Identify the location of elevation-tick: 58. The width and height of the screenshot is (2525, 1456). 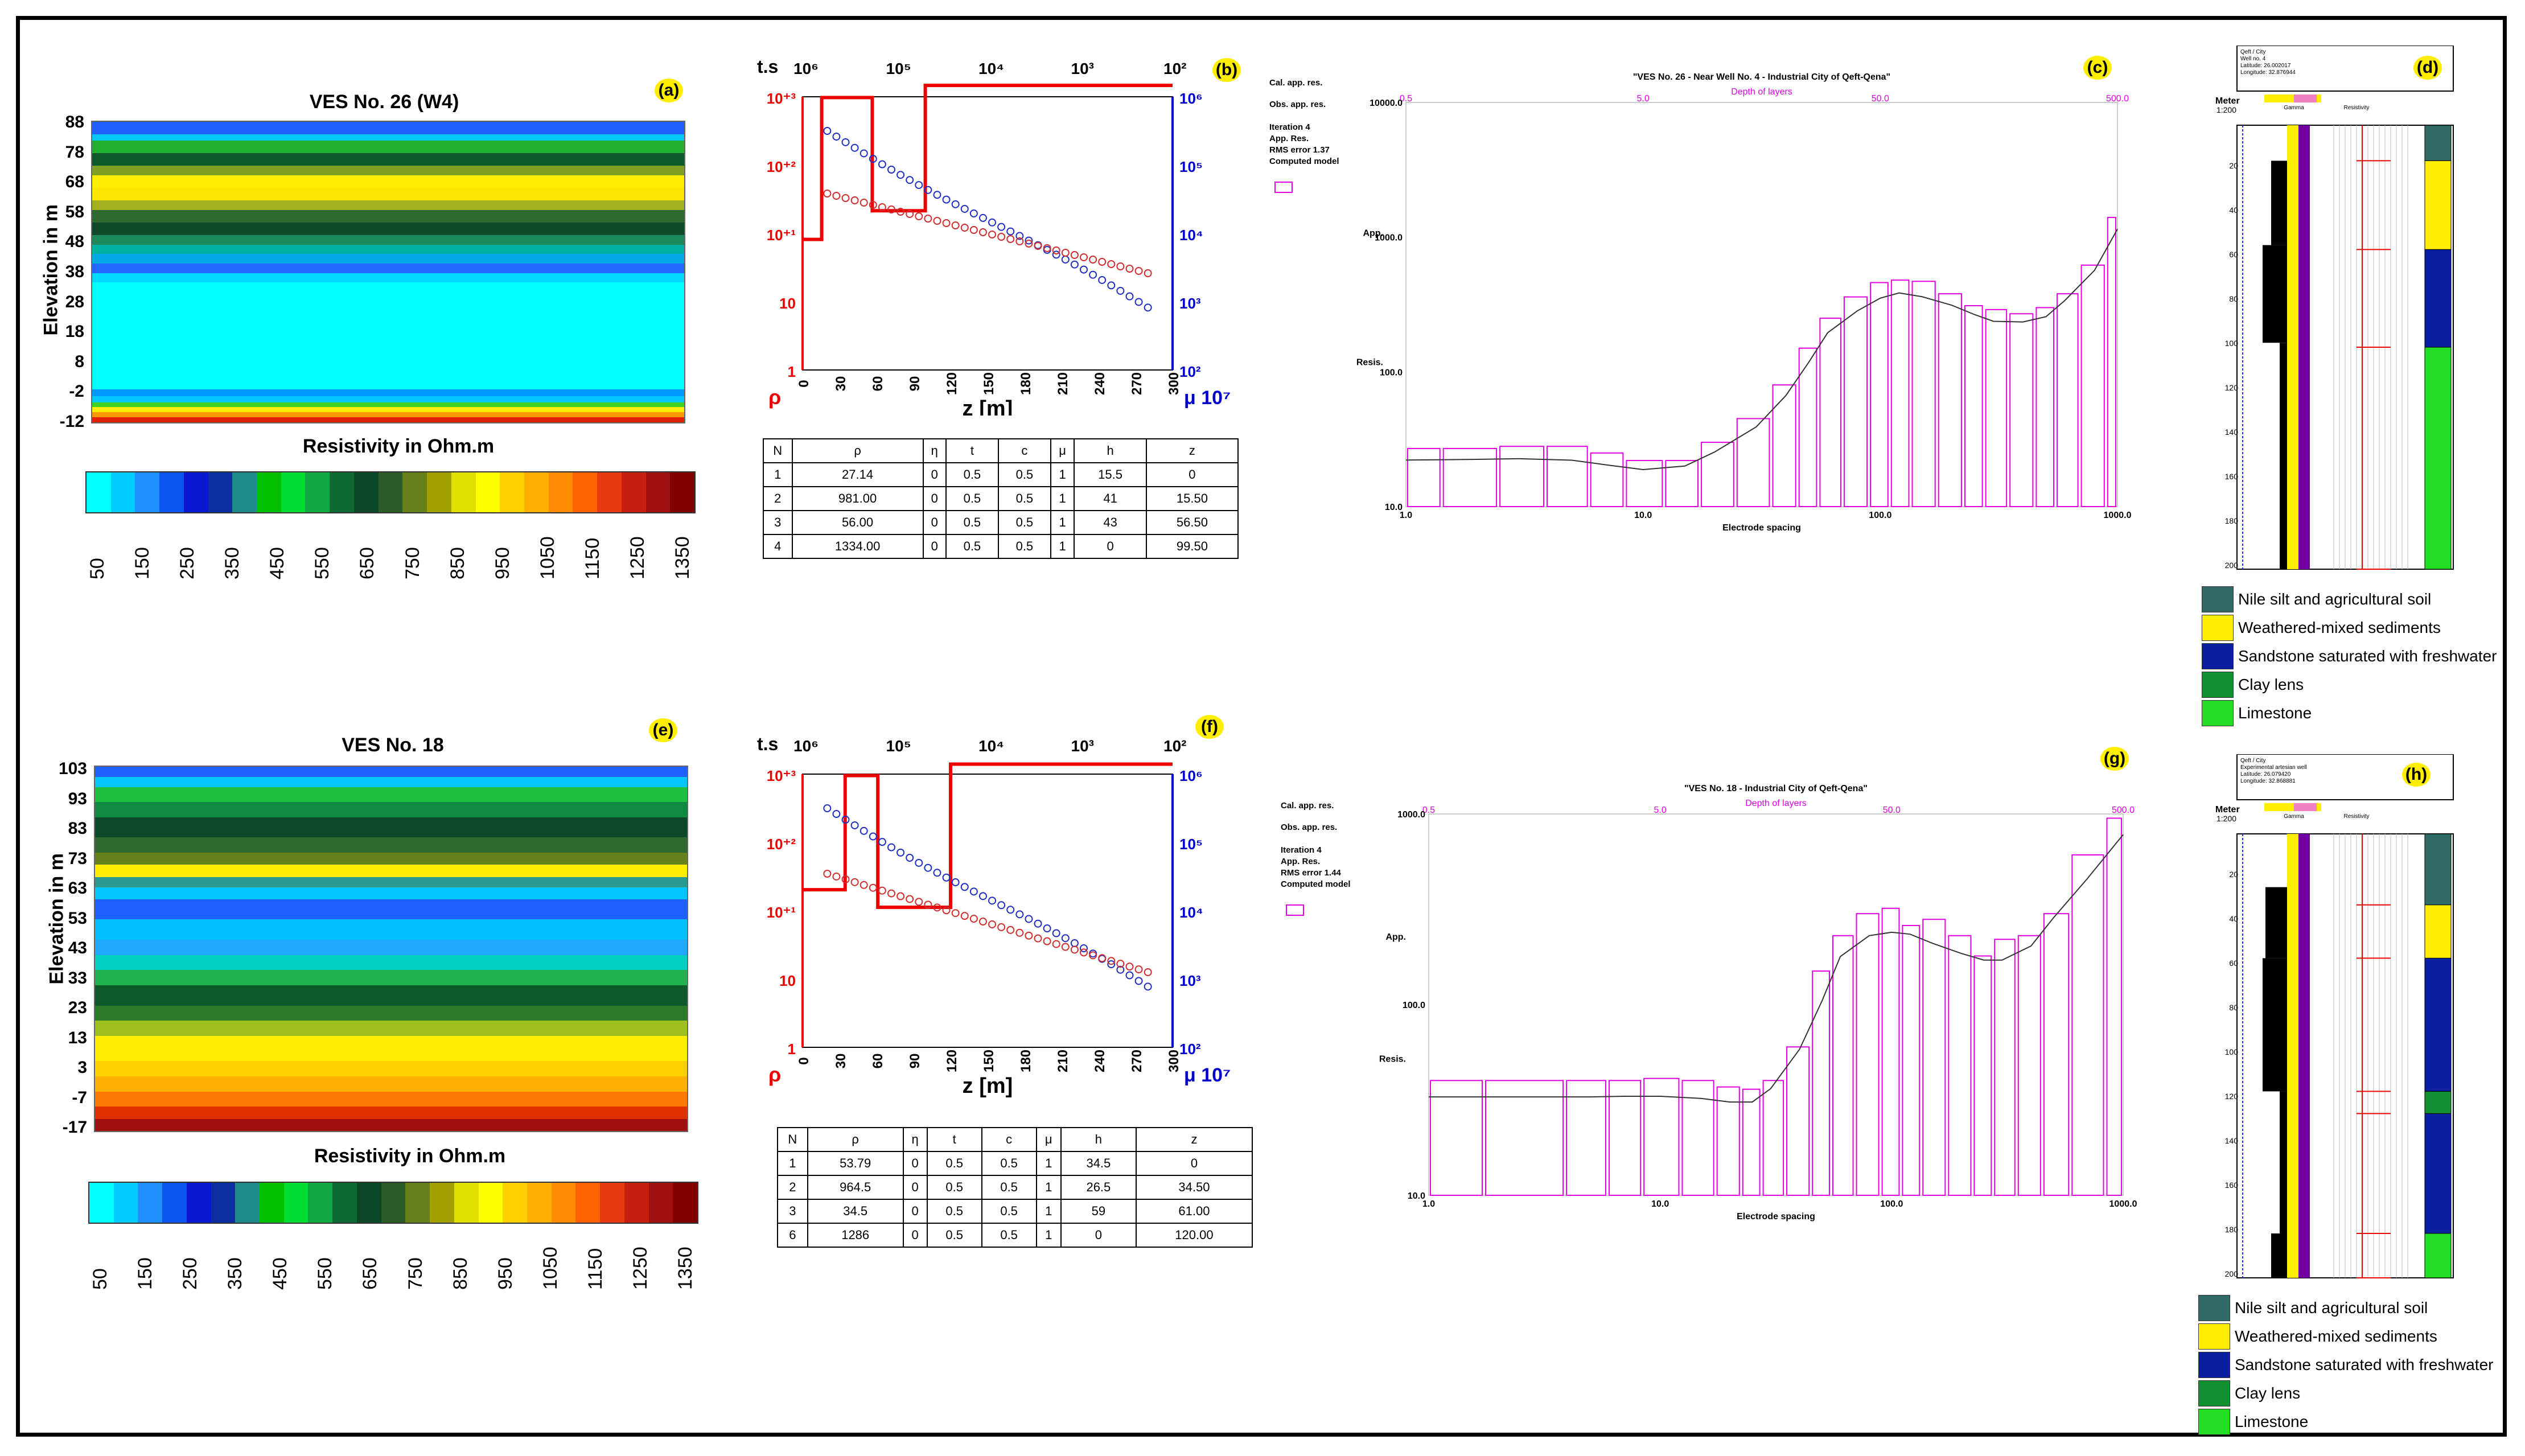
(74, 211).